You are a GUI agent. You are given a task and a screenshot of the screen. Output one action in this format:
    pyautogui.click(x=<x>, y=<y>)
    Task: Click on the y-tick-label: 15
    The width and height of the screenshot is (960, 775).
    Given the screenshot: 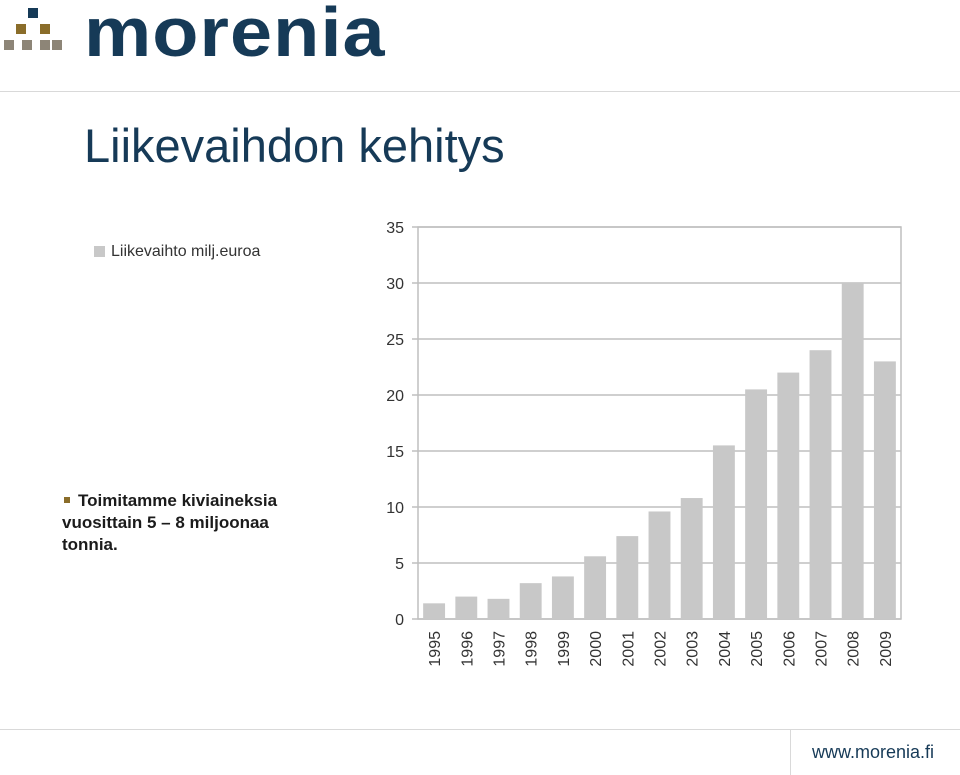 What is the action you would take?
    pyautogui.click(x=395, y=452)
    